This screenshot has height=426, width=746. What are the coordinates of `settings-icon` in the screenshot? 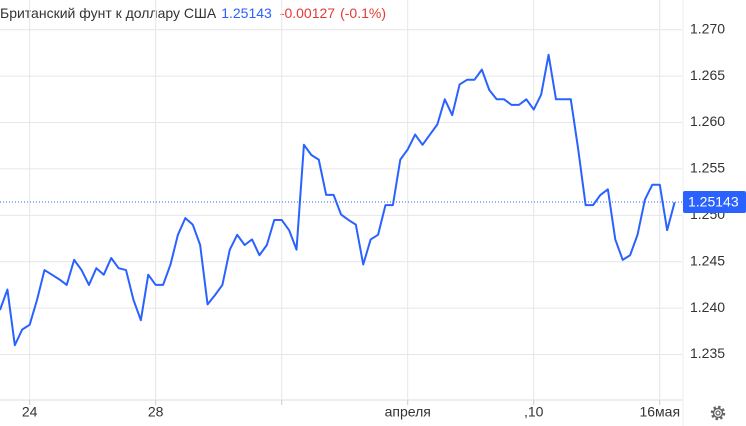 It's located at (718, 413).